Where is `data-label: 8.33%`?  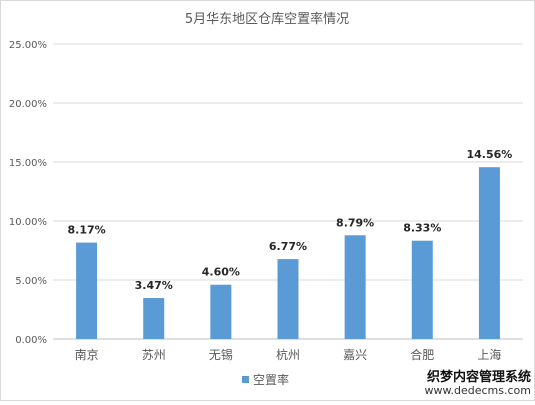
data-label: 8.33% is located at coordinates (422, 228).